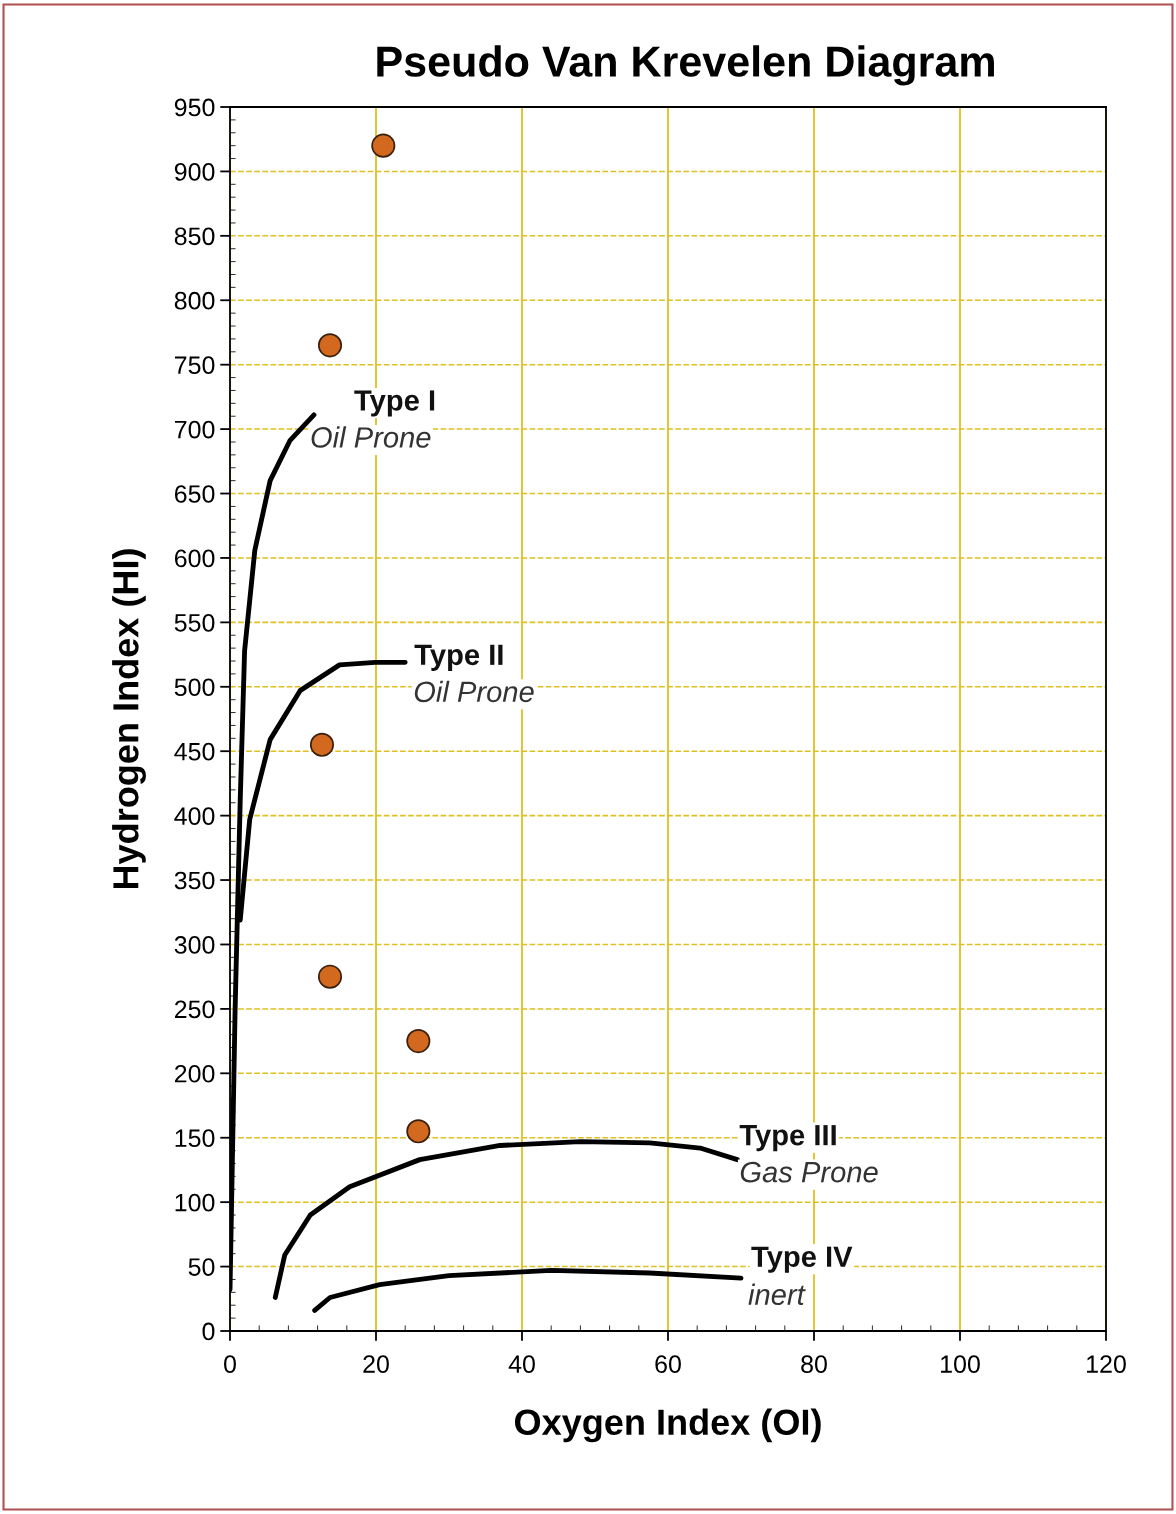 The height and width of the screenshot is (1514, 1176). What do you see at coordinates (685, 65) in the screenshot?
I see `chart-title: Pseudo Van Krevelen Diagram` at bounding box center [685, 65].